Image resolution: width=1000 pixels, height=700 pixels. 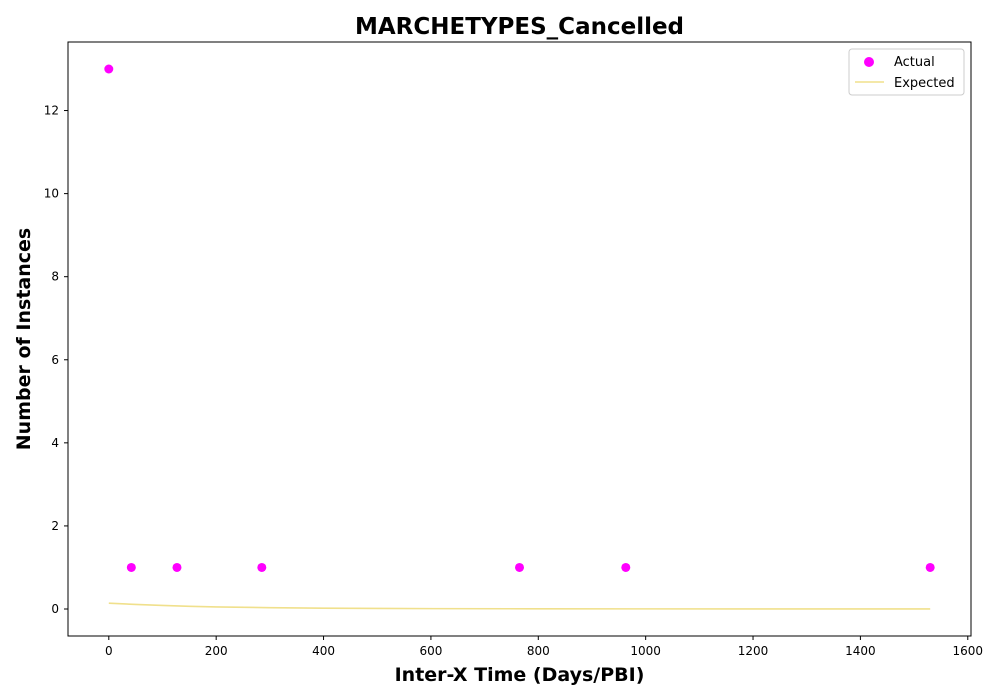 I want to click on x-axis-title: Inter-X Time (Days/PBI), so click(x=520, y=675).